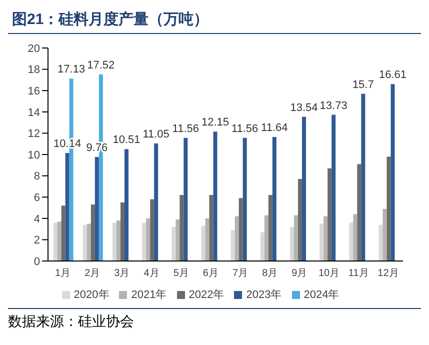  I want to click on x-tick-label: 9月, so click(300, 274).